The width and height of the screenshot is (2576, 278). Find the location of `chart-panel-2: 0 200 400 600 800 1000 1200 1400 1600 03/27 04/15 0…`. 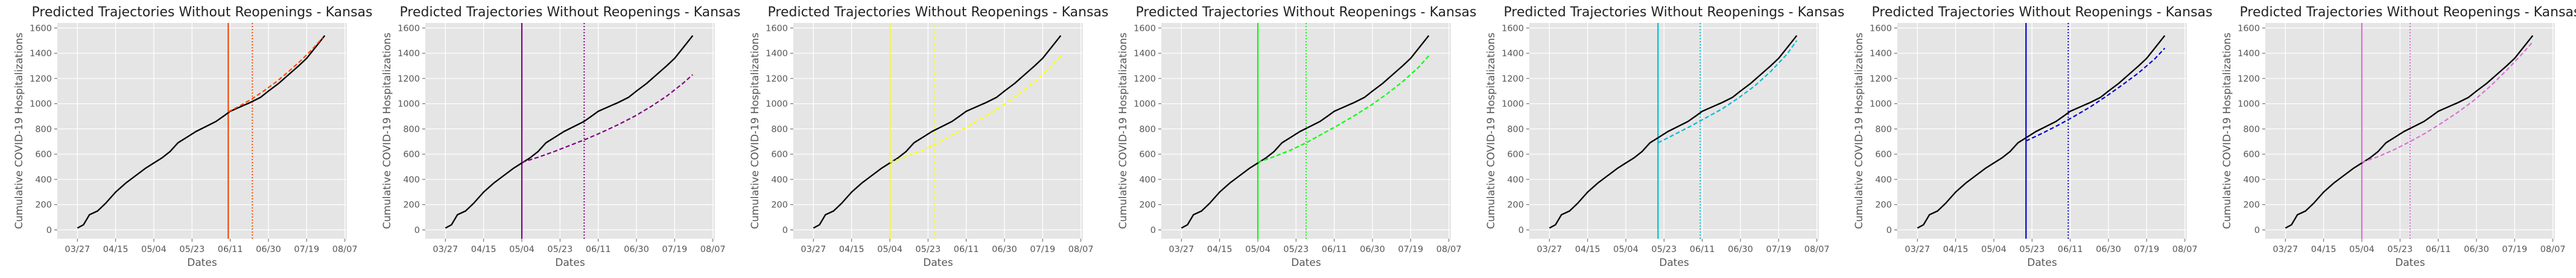

chart-panel-2: 0 200 400 600 800 1000 1200 1400 1600 03/27 04/15 0… is located at coordinates (560, 137).